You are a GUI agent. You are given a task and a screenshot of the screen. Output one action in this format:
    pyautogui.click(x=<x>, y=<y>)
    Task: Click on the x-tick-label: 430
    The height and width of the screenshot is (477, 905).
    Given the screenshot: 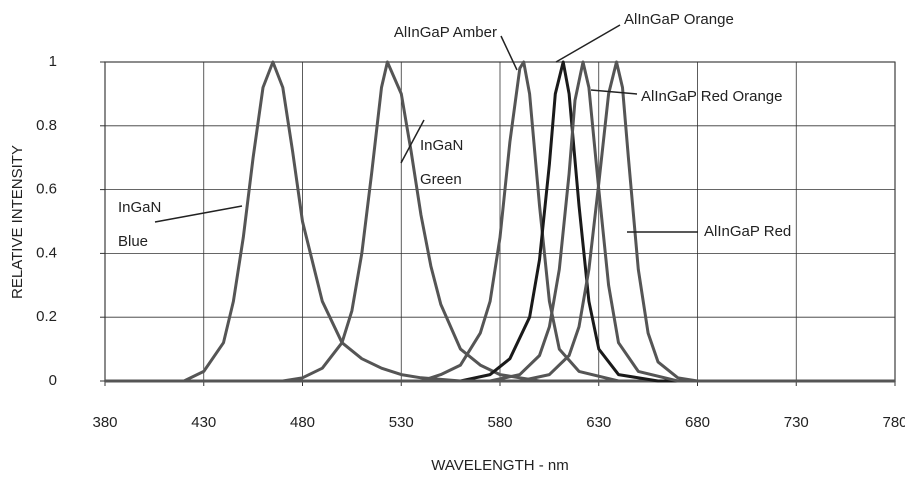 What is the action you would take?
    pyautogui.click(x=203, y=422)
    